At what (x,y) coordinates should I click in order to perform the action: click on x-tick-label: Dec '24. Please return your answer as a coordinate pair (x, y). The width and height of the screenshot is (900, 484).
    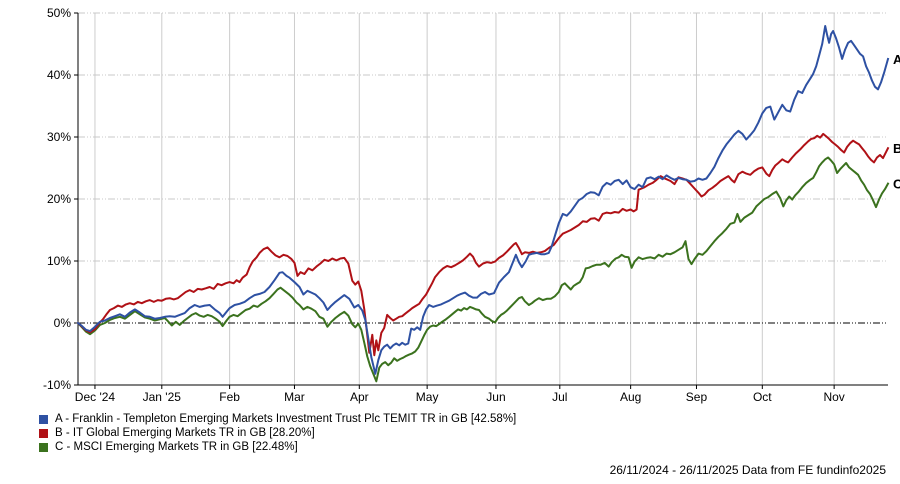
    Looking at the image, I should click on (95, 397).